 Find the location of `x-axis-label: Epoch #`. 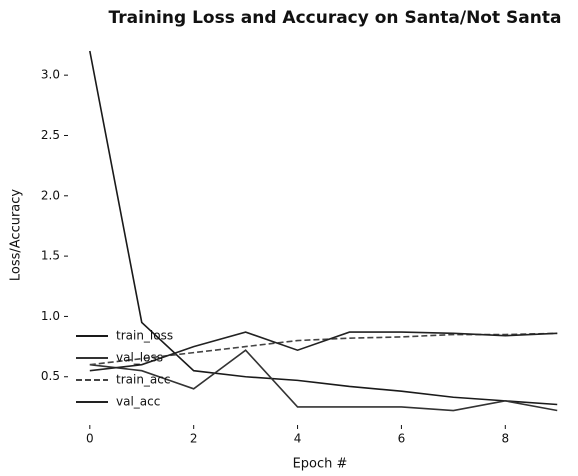

x-axis-label: Epoch # is located at coordinates (320, 464).